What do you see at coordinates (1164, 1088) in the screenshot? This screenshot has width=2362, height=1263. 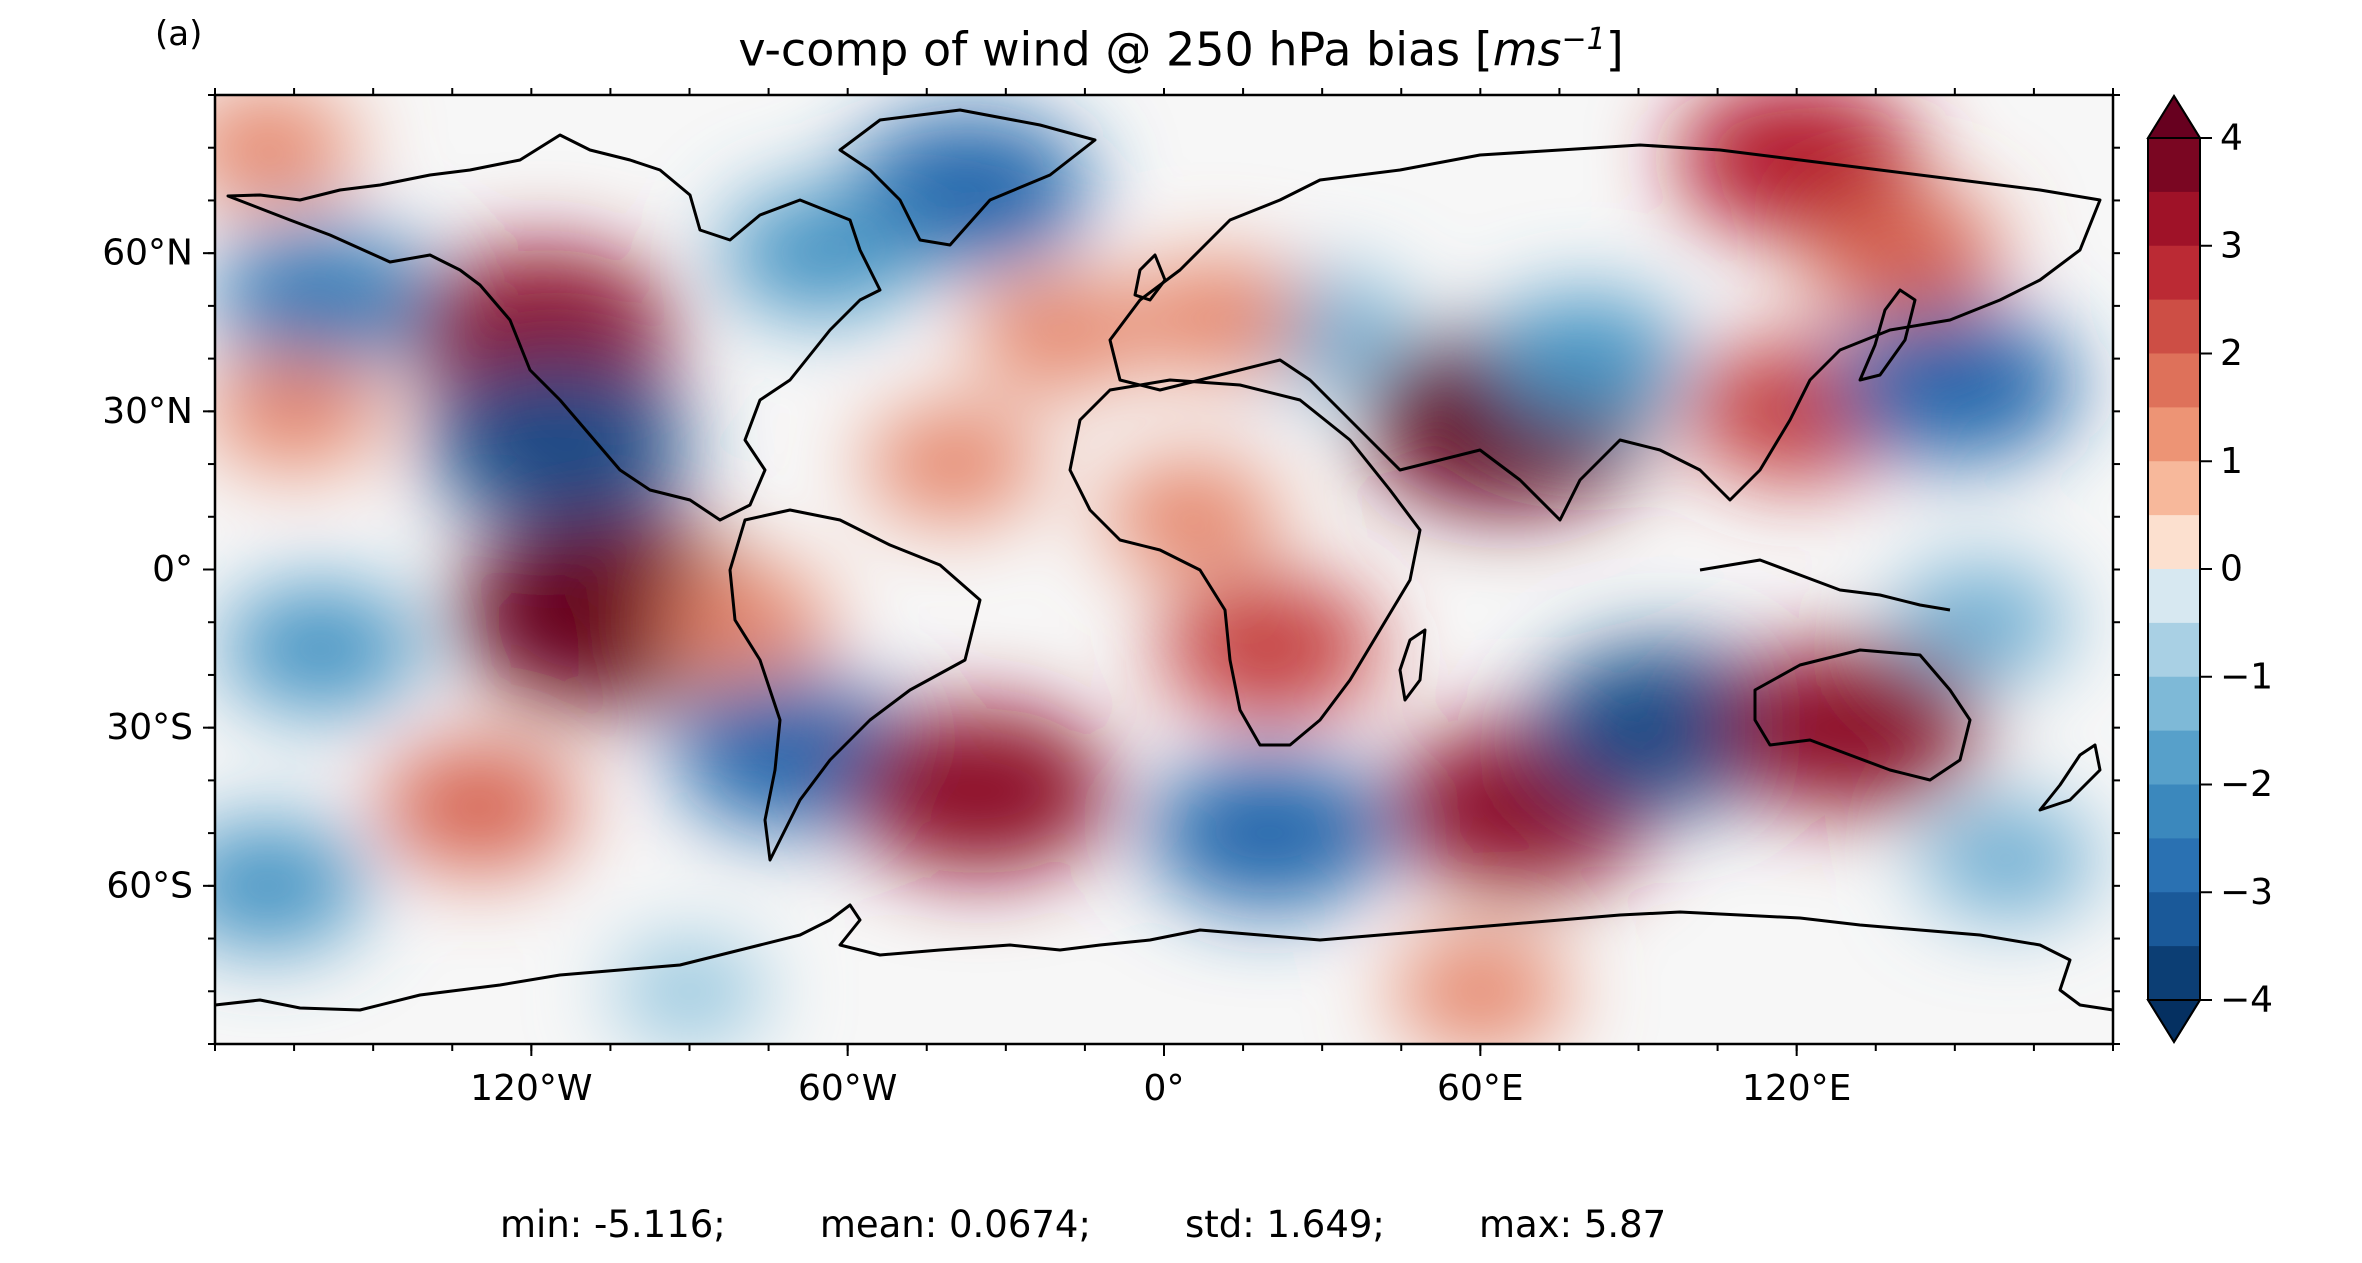 I see `lon-tick-label: 0°` at bounding box center [1164, 1088].